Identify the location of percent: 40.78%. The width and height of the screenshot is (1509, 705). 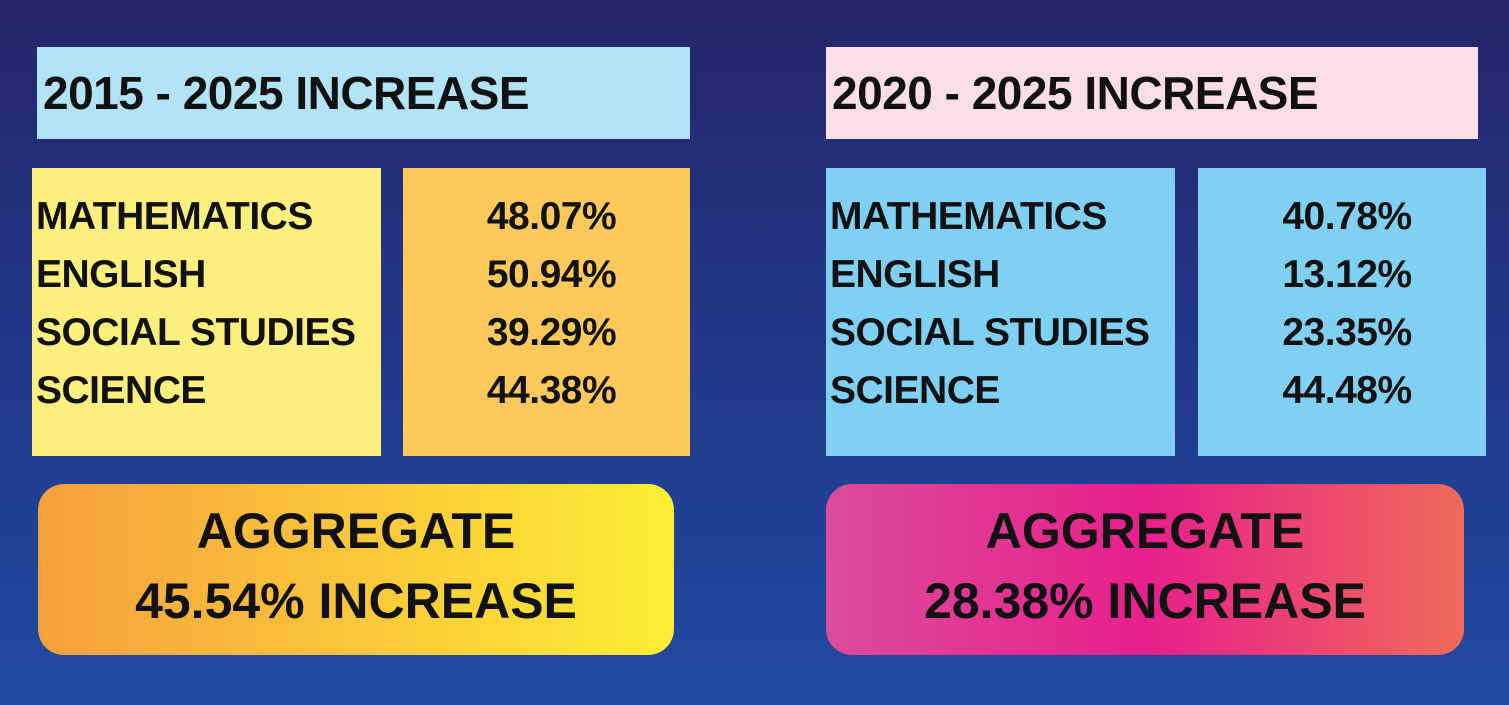
(1347, 216).